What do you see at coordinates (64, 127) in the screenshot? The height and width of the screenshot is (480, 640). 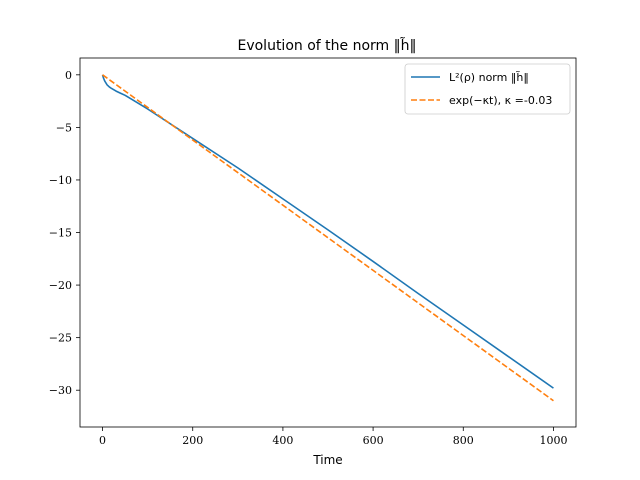 I see `y-tick-label: −5` at bounding box center [64, 127].